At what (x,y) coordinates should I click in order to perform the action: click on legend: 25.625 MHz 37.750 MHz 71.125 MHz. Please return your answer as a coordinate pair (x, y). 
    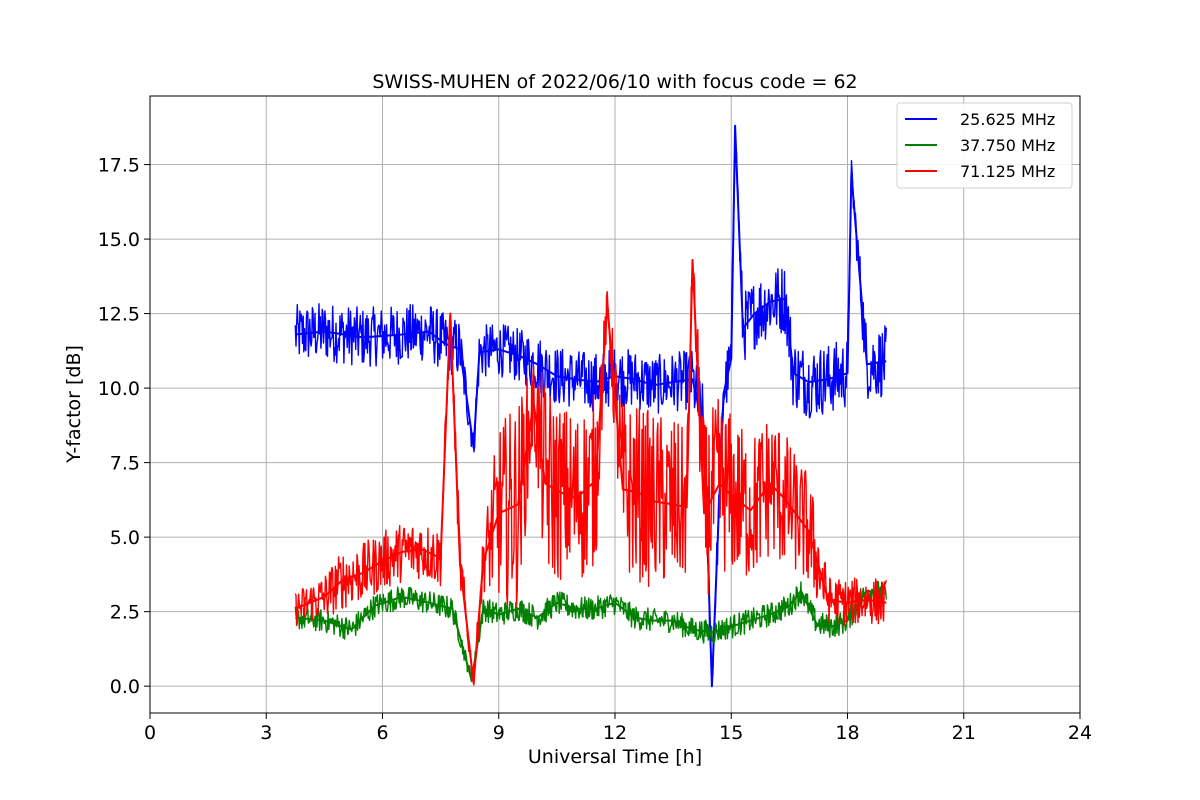
    Looking at the image, I should click on (984, 145).